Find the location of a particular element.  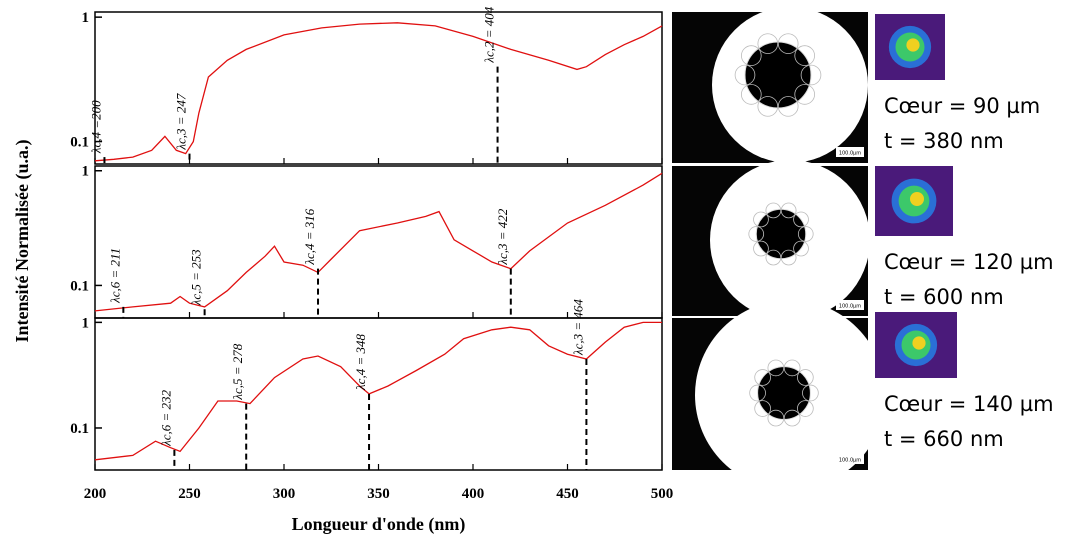

cutoff-label: λc,3 = 422 is located at coordinates (502, 236).